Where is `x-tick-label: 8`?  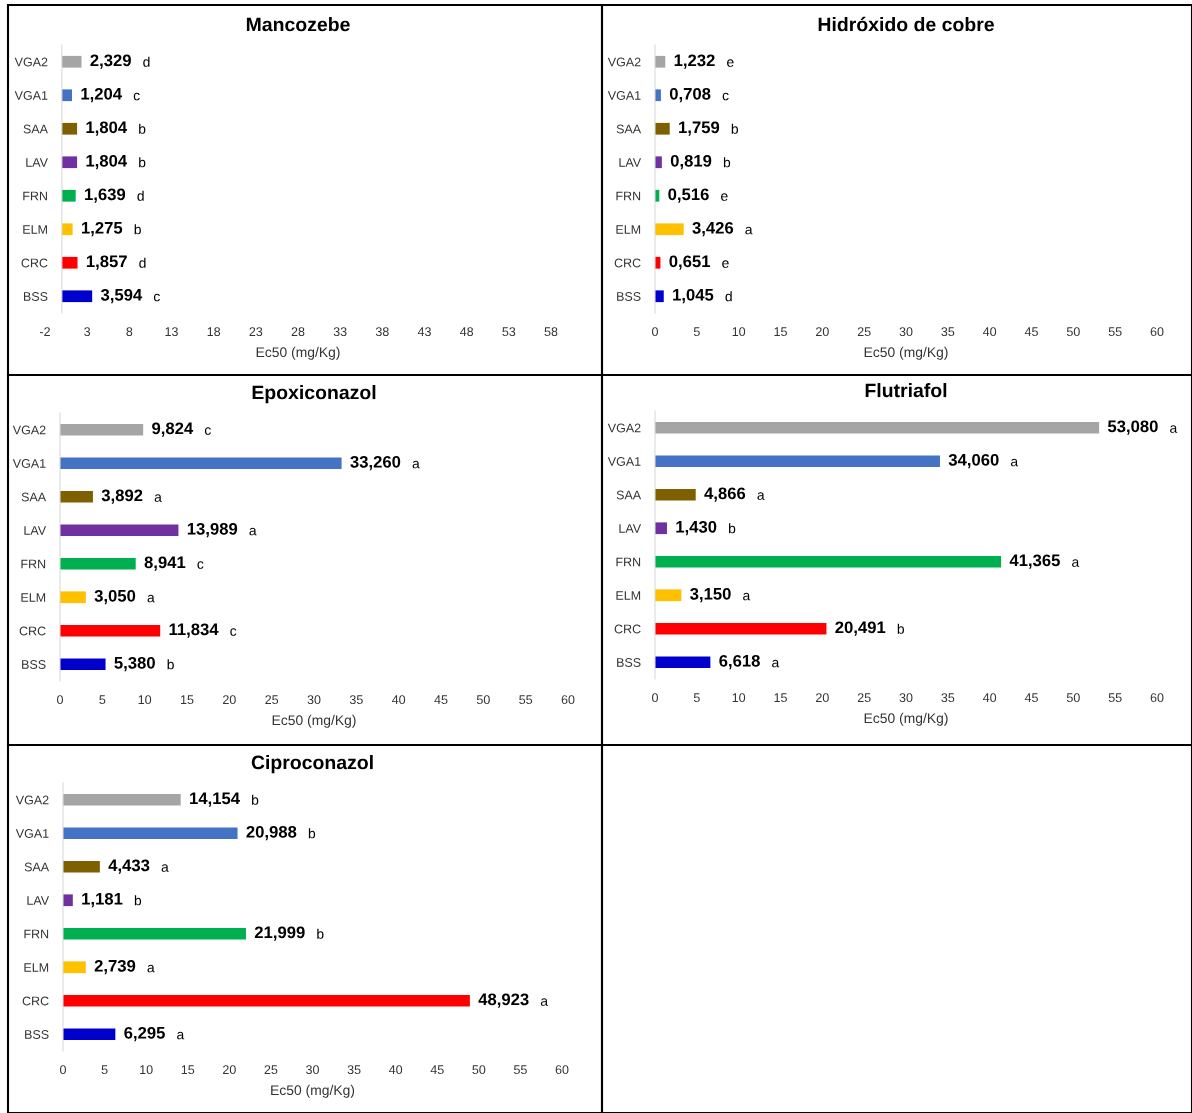
x-tick-label: 8 is located at coordinates (129, 332).